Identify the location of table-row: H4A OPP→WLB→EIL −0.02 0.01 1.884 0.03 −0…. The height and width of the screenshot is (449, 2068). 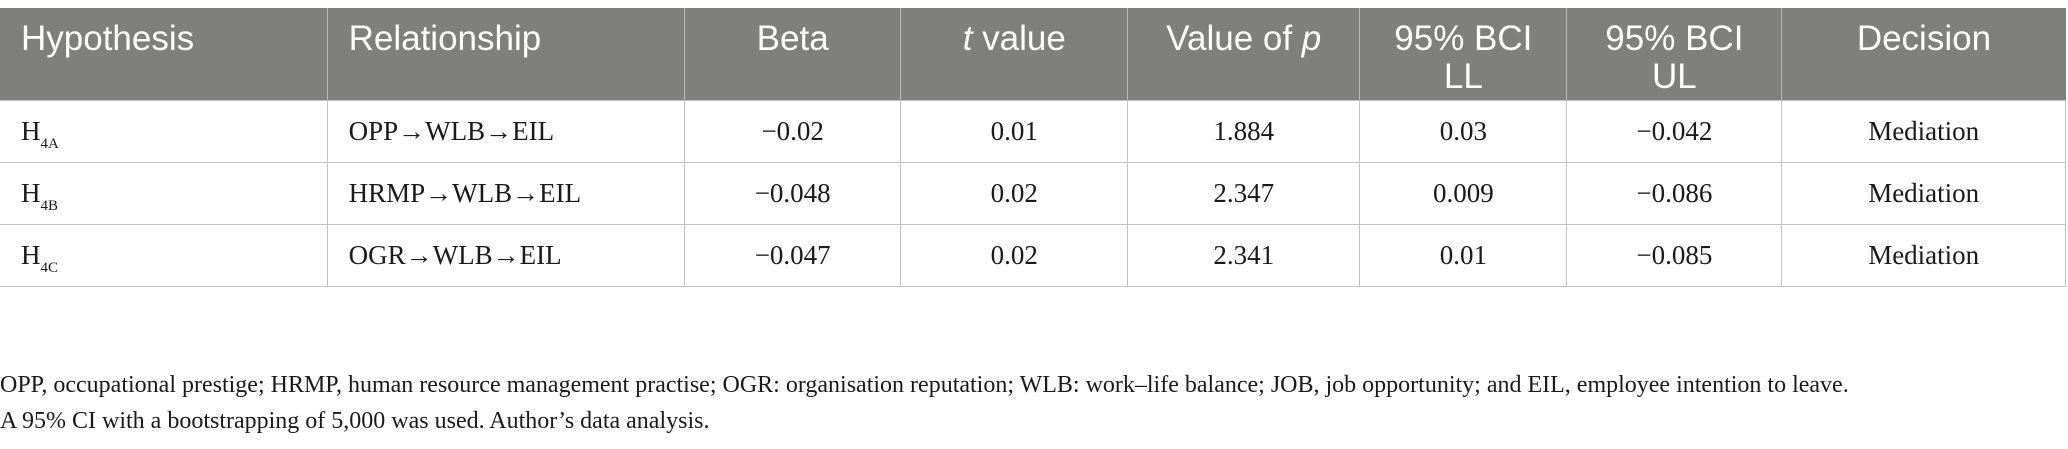
(1033, 131).